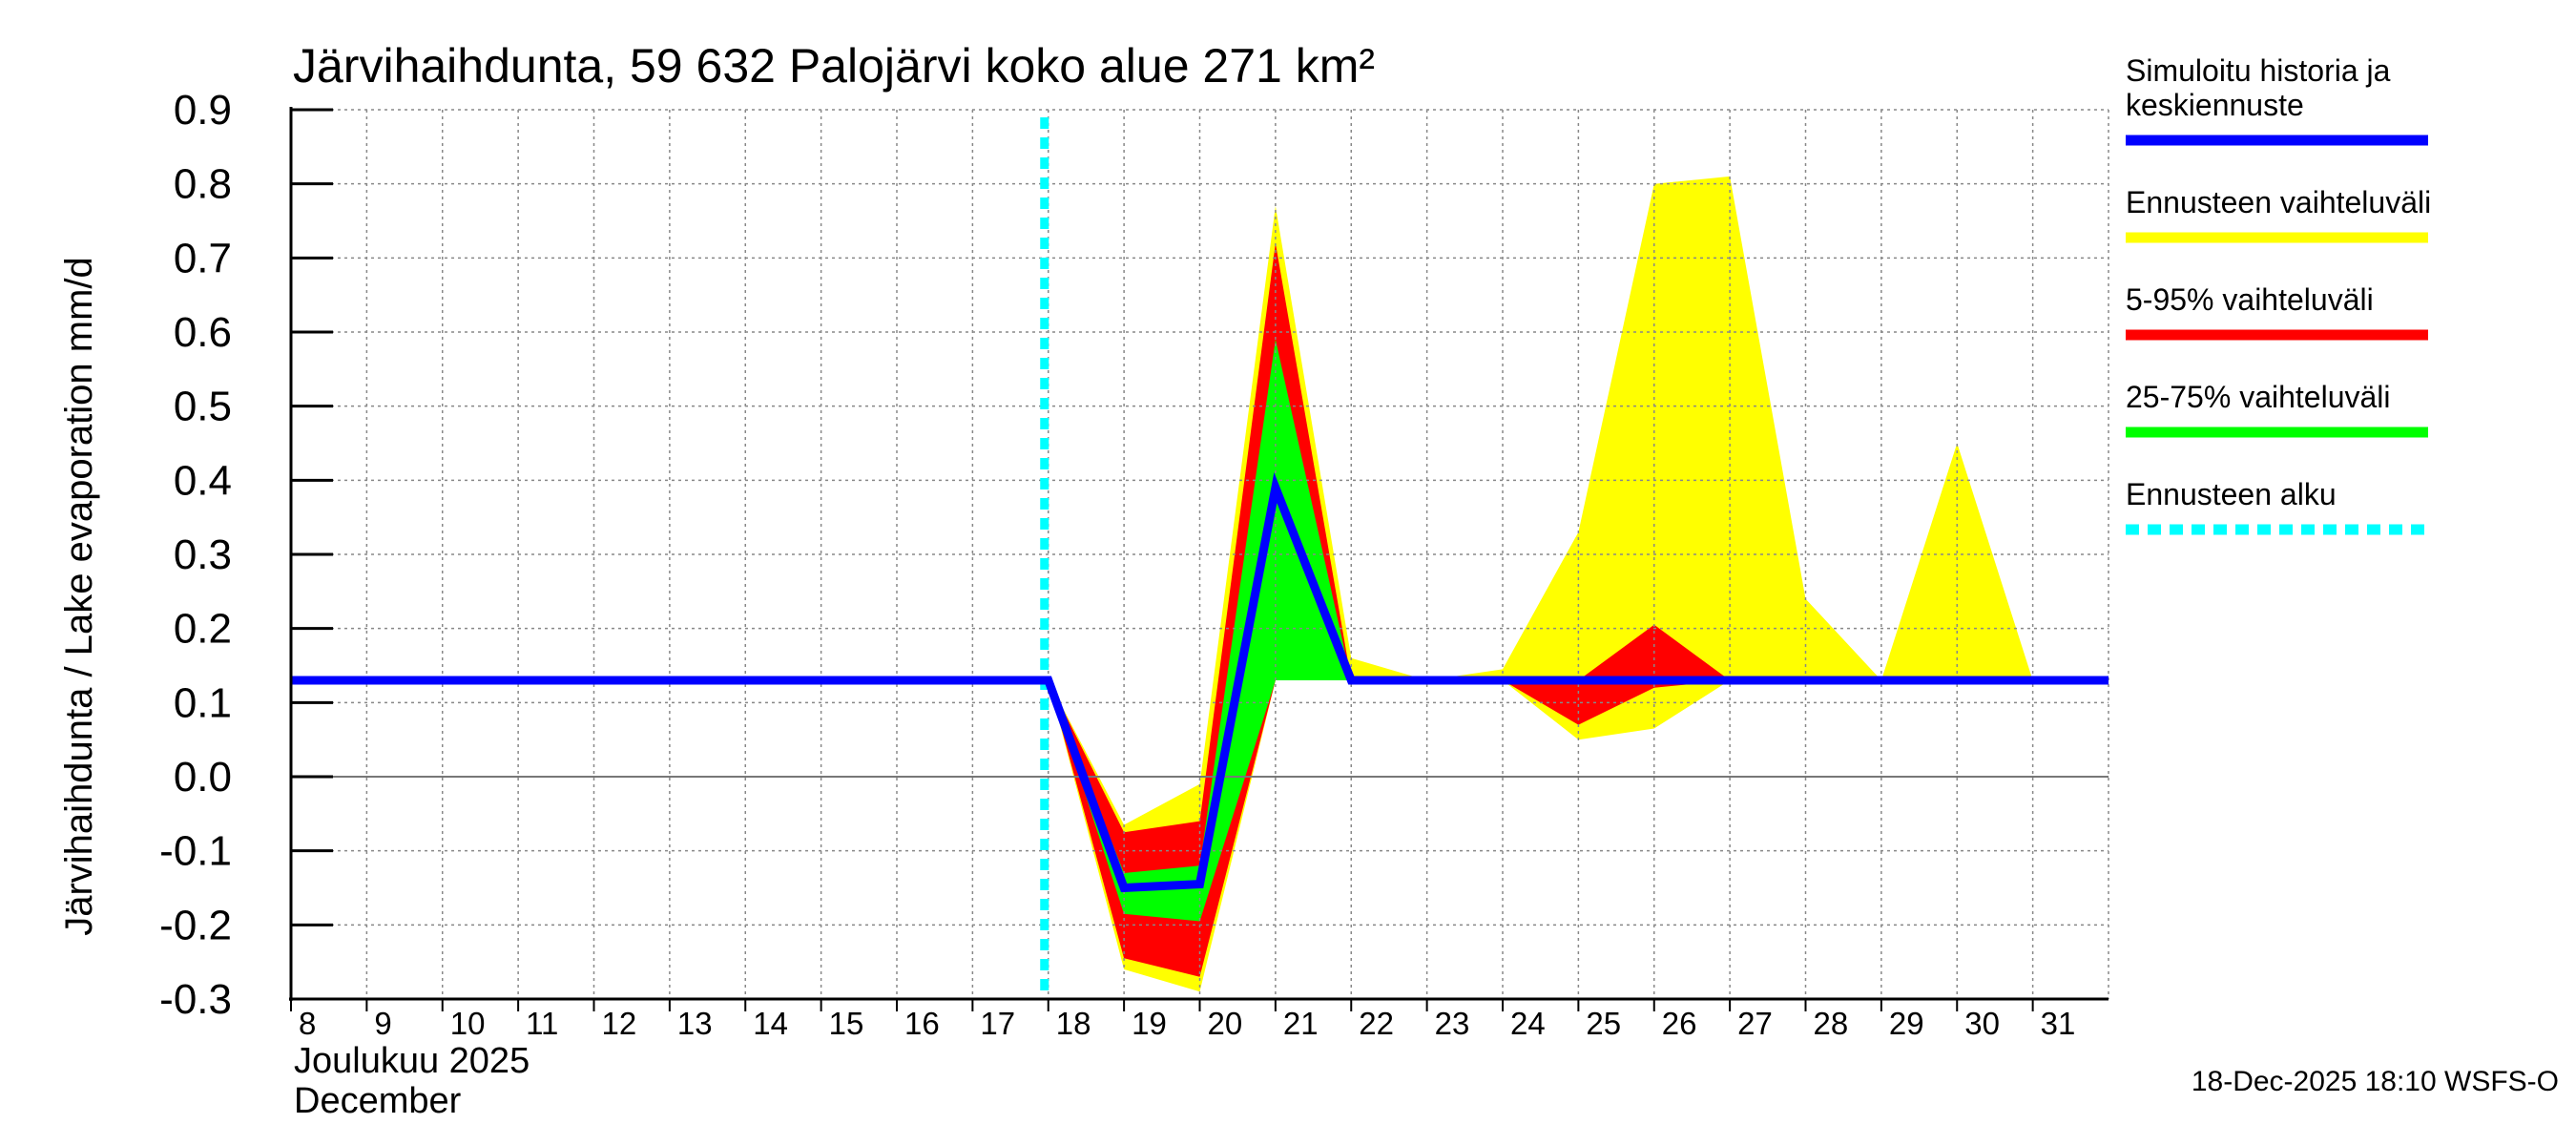  Describe the element at coordinates (203, 185) in the screenshot. I see `y-tick-label: 0.8` at that location.